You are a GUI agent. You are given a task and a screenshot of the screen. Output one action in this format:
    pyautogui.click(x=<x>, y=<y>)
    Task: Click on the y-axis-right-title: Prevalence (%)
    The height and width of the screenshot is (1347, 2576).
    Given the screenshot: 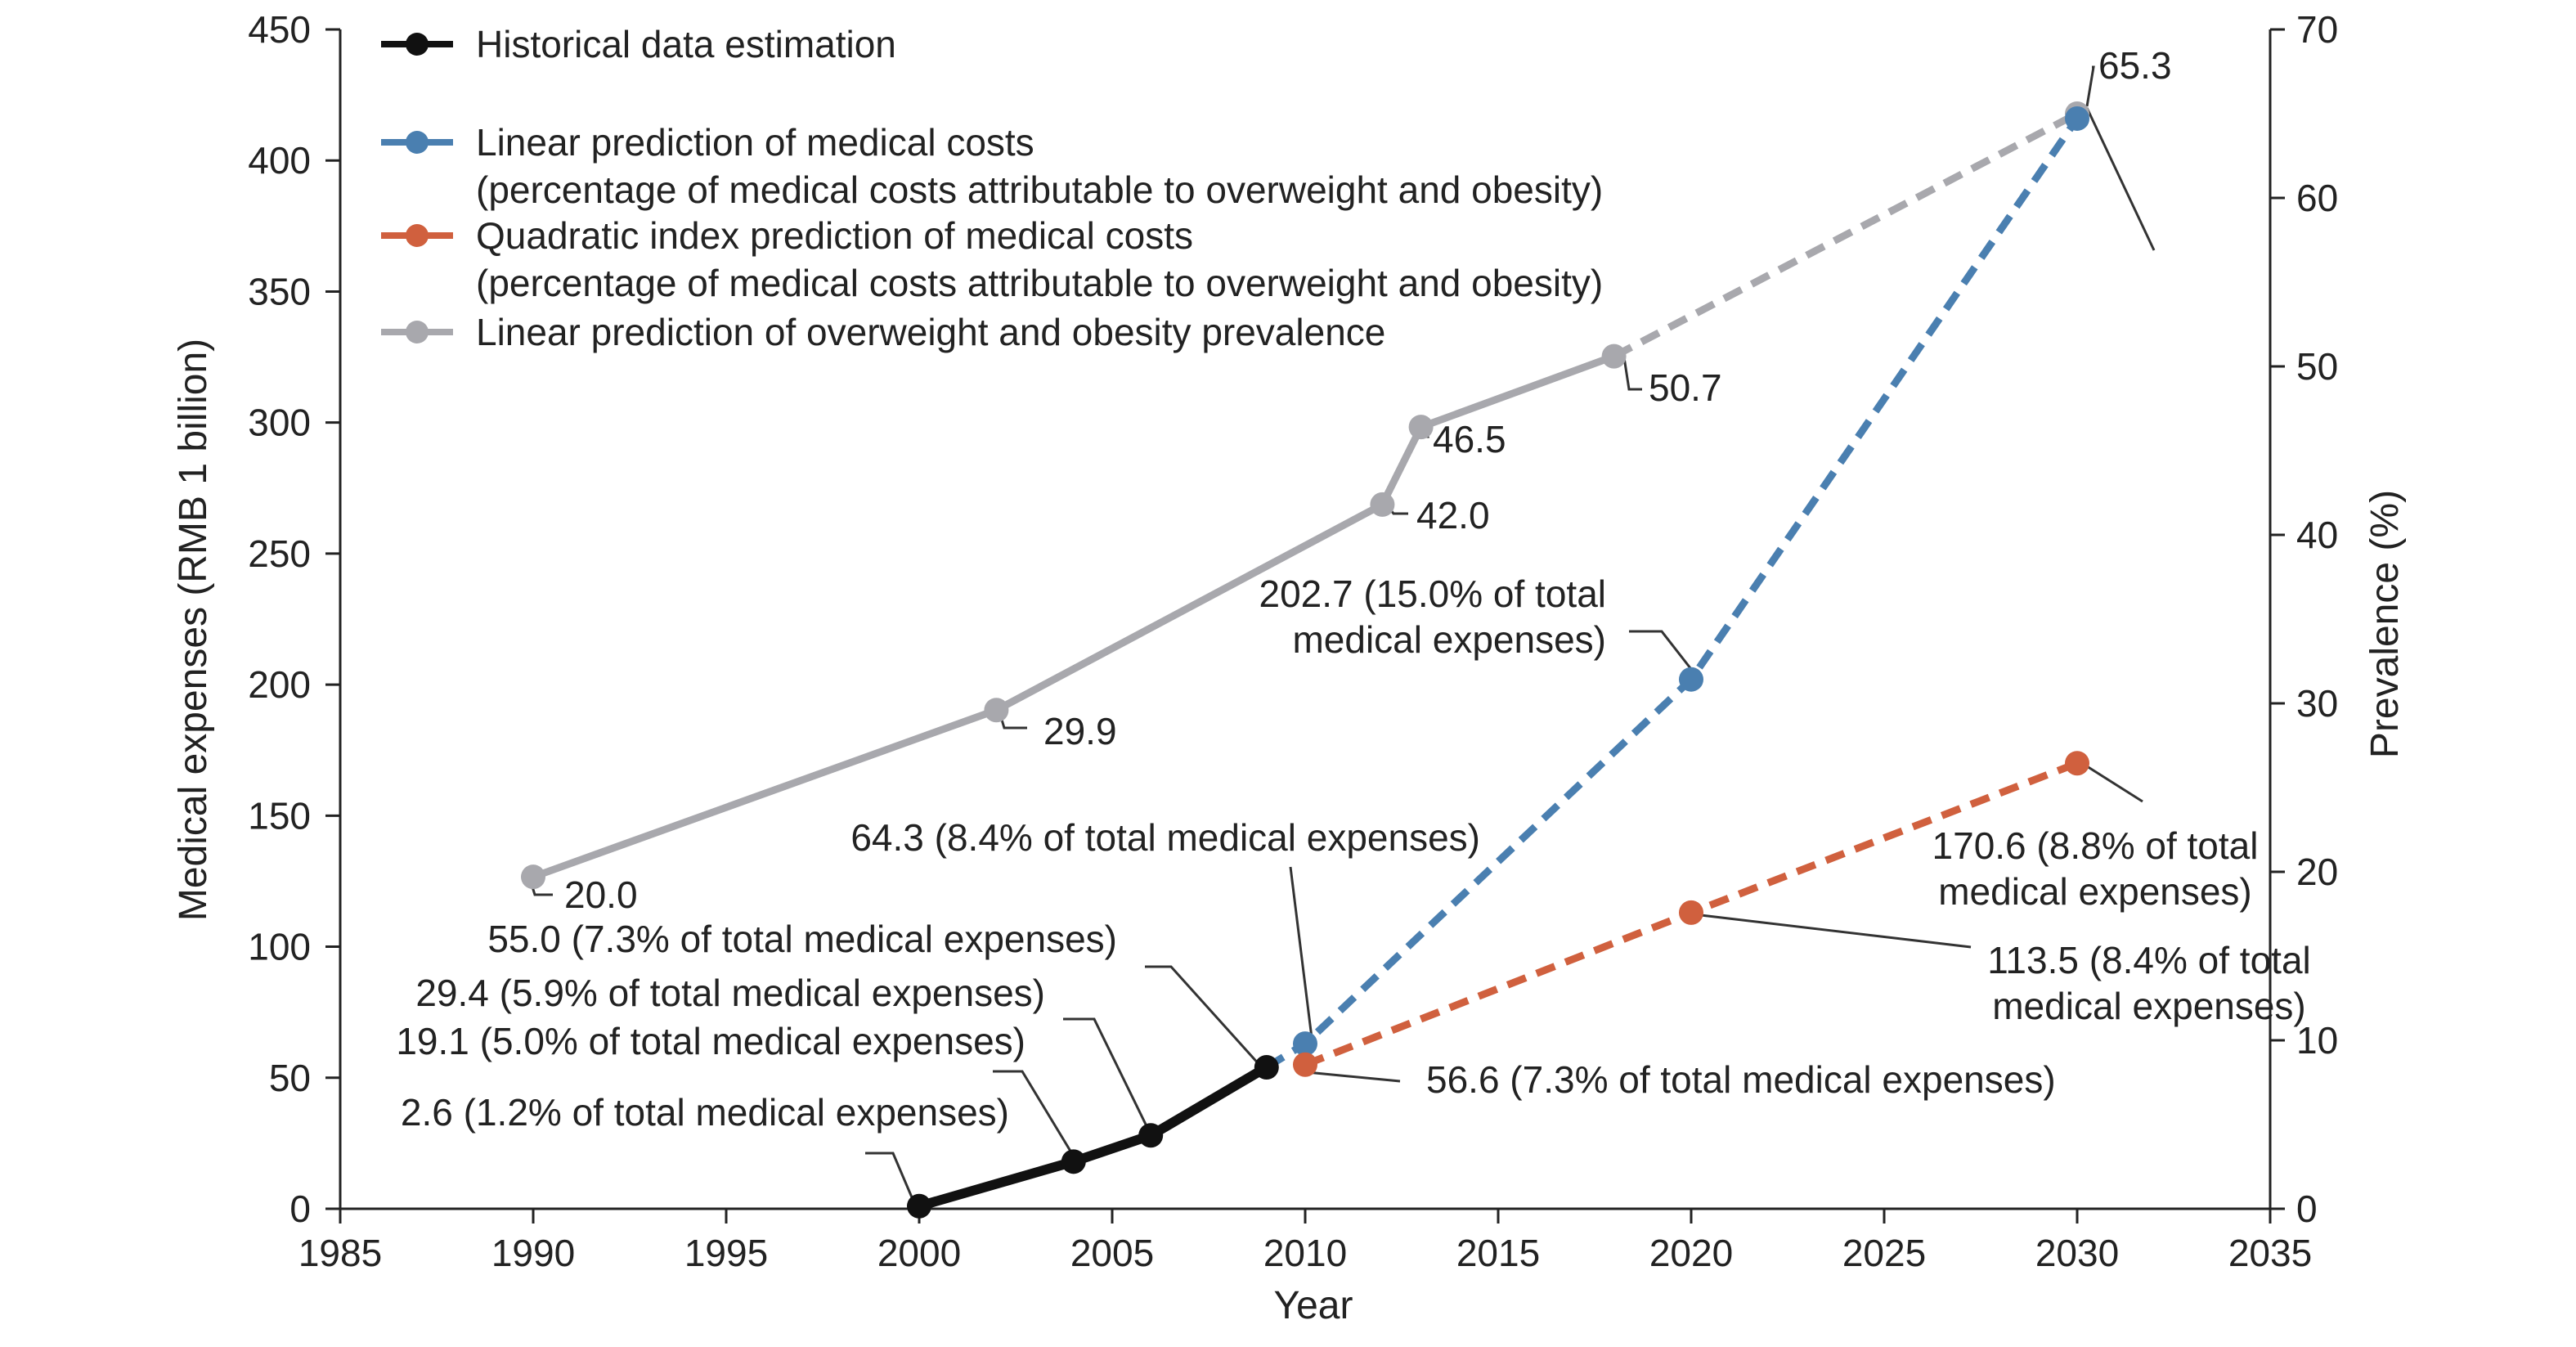 What is the action you would take?
    pyautogui.click(x=2385, y=624)
    